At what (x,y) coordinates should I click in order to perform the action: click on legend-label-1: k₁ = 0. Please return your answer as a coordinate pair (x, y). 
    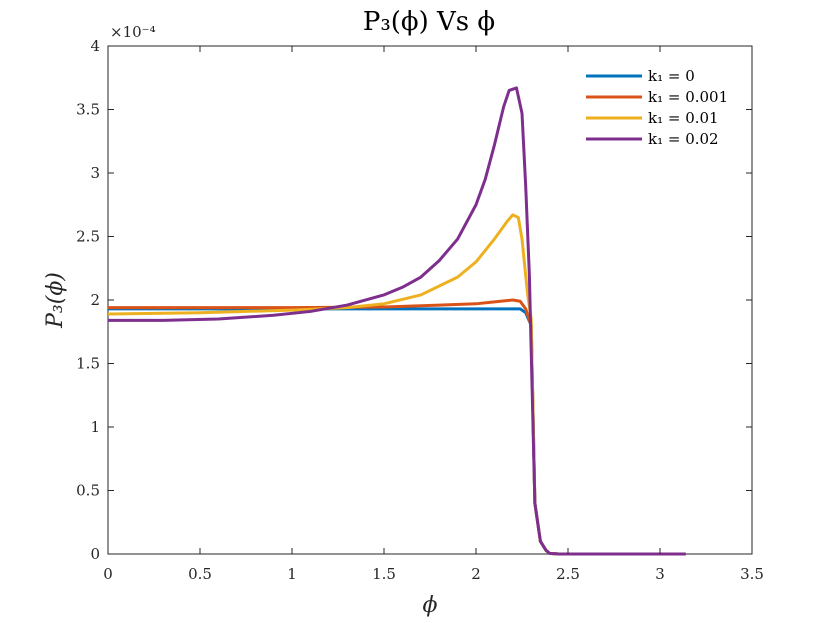
    Looking at the image, I should click on (671, 76).